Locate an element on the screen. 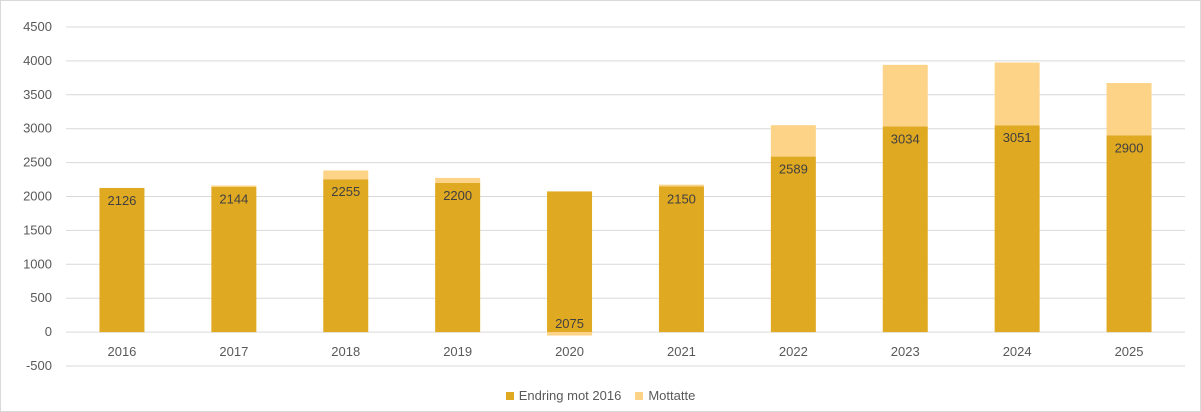 Image resolution: width=1201 pixels, height=412 pixels. legend-item-mottatte: Mottatte is located at coordinates (665, 395).